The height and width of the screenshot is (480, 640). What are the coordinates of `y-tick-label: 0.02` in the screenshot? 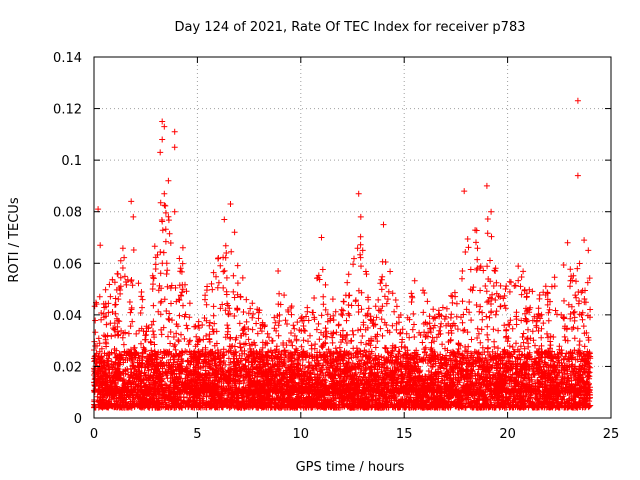 It's located at (67, 367).